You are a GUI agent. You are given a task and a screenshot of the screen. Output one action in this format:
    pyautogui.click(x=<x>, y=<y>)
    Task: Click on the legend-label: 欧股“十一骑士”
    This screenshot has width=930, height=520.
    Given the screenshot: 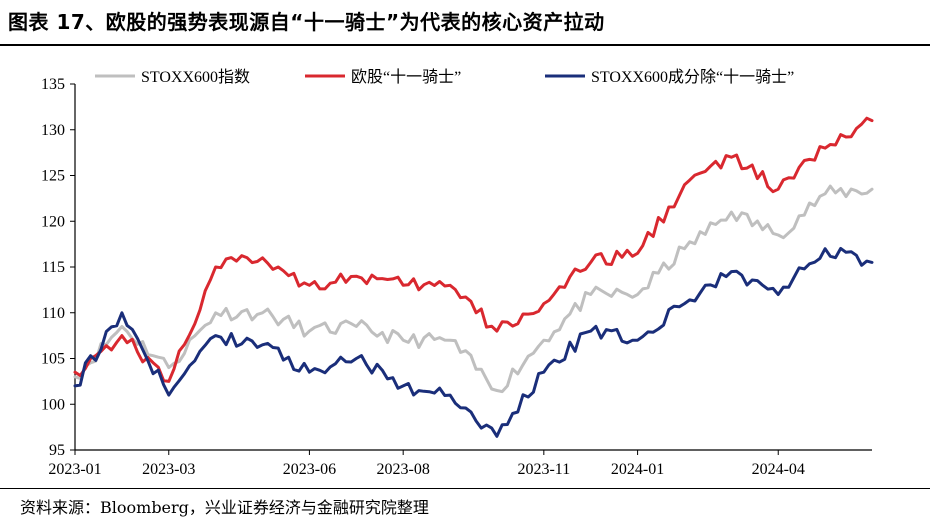 What is the action you would take?
    pyautogui.click(x=406, y=77)
    